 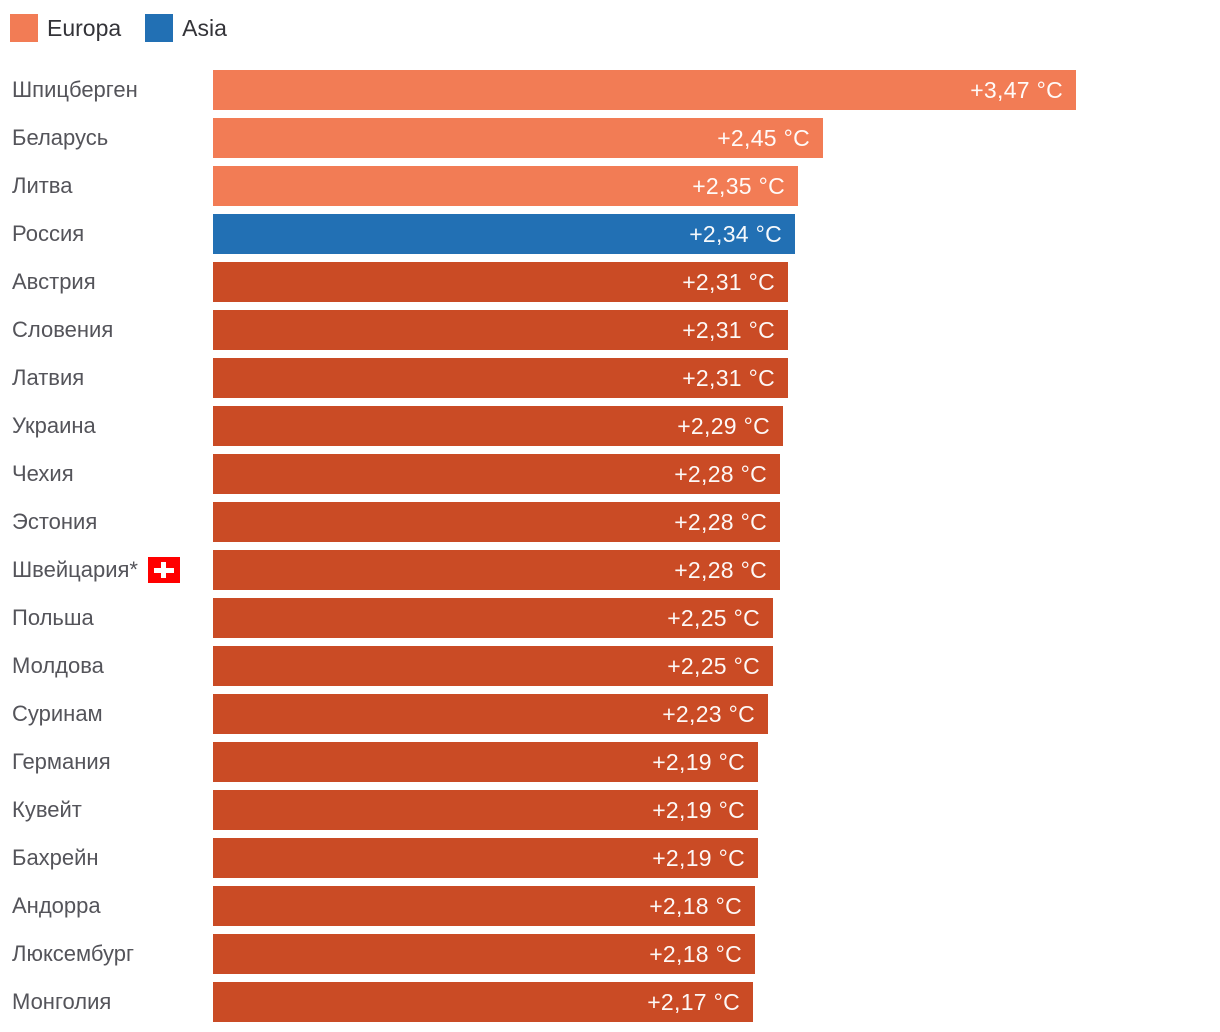 I want to click on country-label-cell: Шпицберген, so click(x=106, y=90).